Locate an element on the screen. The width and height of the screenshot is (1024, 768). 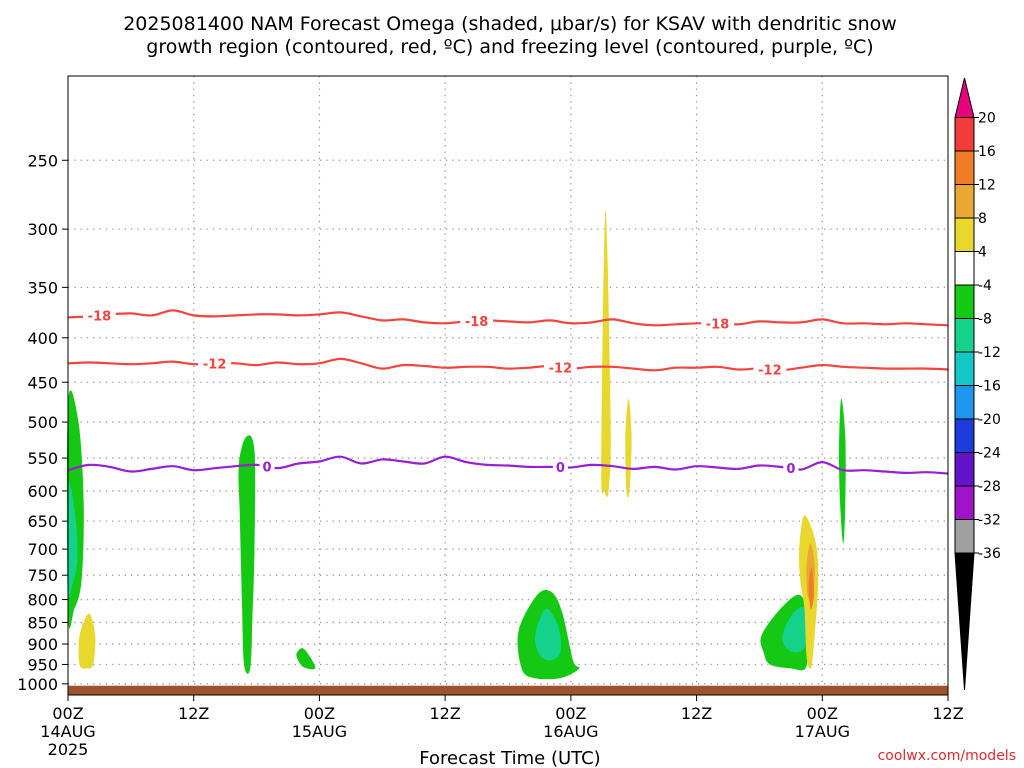
y-tick-label: 350 is located at coordinates (42, 287).